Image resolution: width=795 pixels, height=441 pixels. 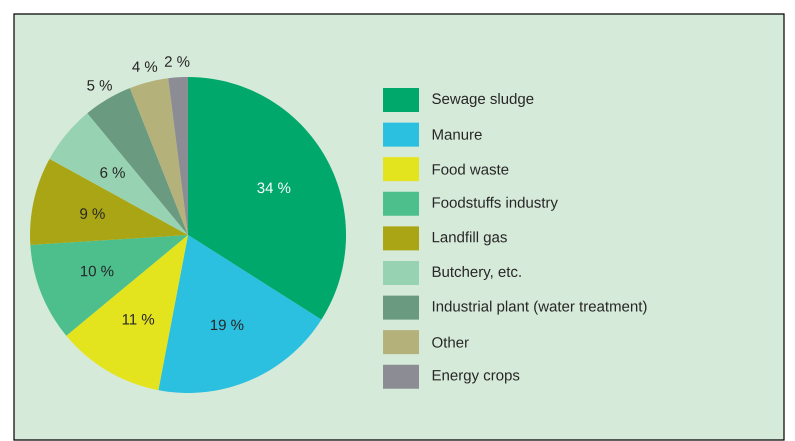 I want to click on legend-label: Foodstuffs industry, so click(x=495, y=203).